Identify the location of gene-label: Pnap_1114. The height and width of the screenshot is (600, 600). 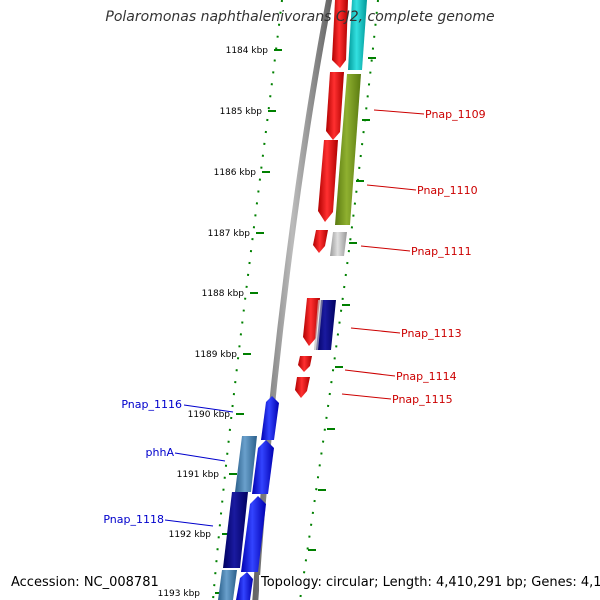
(426, 376).